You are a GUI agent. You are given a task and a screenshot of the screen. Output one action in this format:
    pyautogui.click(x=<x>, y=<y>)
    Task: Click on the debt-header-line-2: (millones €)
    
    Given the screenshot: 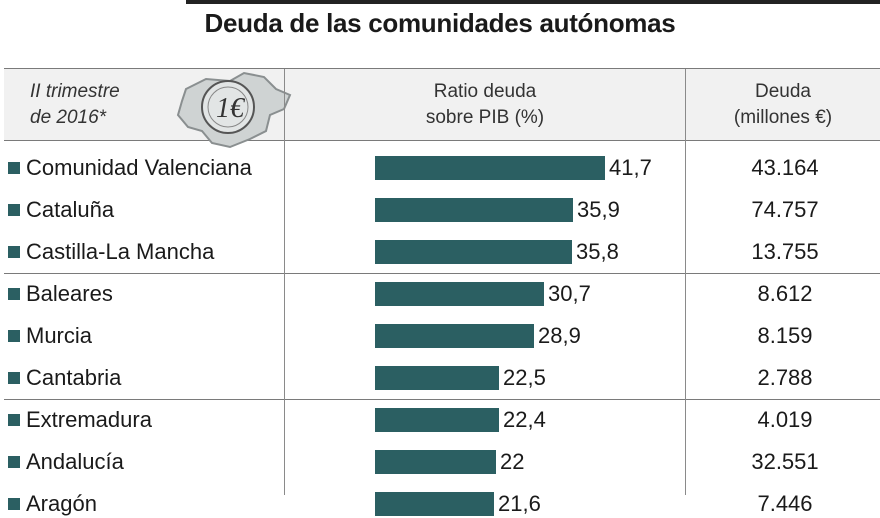 What is the action you would take?
    pyautogui.click(x=783, y=117)
    